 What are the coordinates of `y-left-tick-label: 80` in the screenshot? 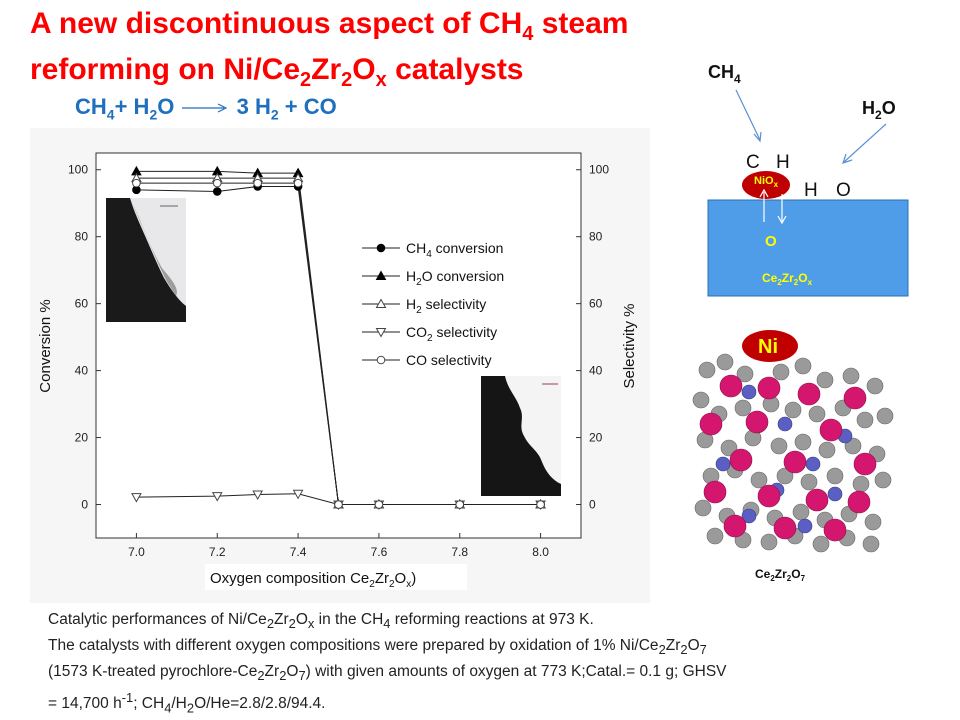 It's located at (82, 237).